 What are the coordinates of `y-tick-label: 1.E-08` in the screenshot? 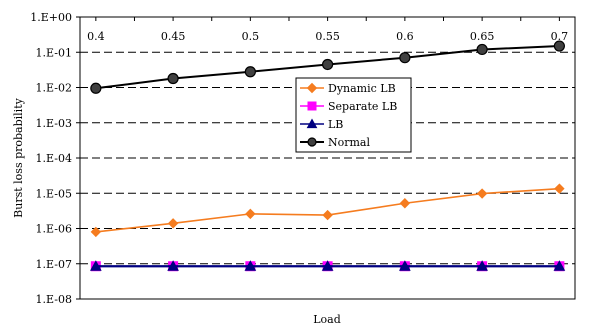 It's located at (54, 299).